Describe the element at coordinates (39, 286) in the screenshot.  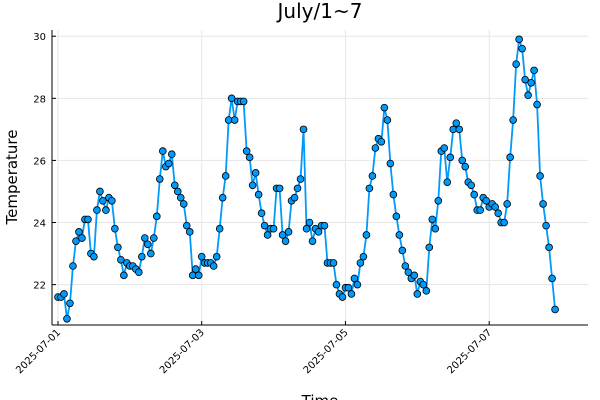
I see `y-tick-label: 22` at that location.